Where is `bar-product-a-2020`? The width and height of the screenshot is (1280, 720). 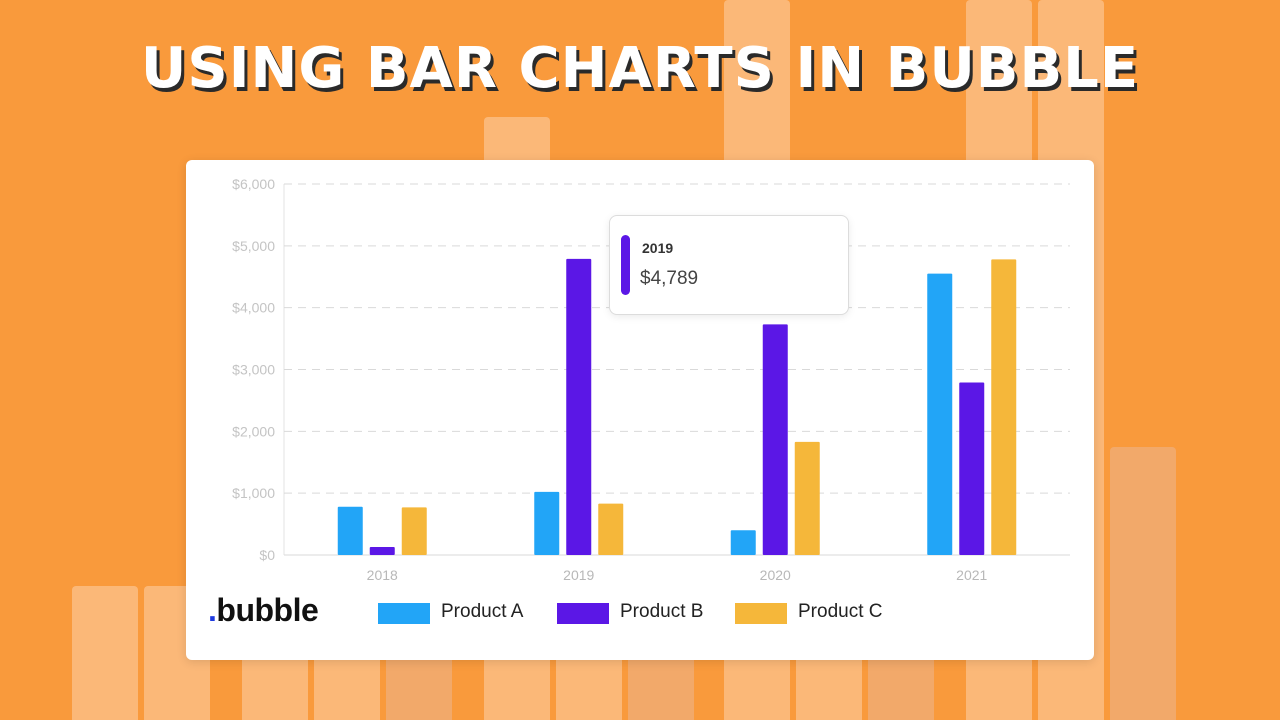 bar-product-a-2020 is located at coordinates (743, 542).